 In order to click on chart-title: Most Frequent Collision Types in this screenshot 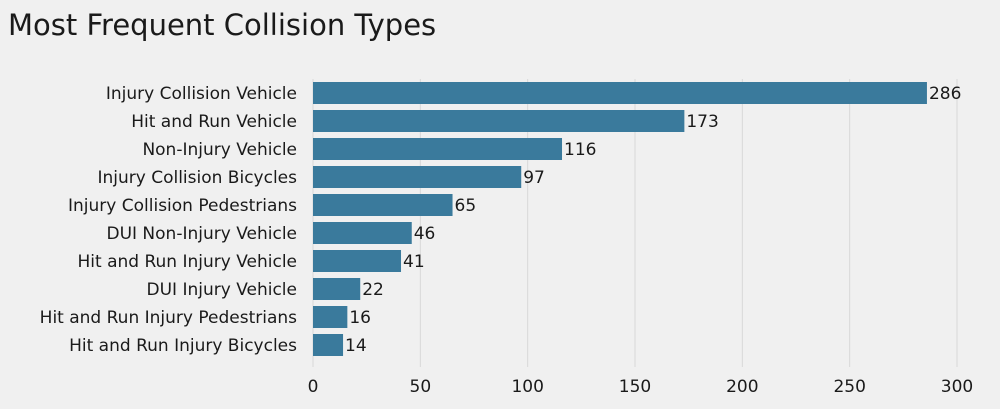, I will do `click(222, 25)`.